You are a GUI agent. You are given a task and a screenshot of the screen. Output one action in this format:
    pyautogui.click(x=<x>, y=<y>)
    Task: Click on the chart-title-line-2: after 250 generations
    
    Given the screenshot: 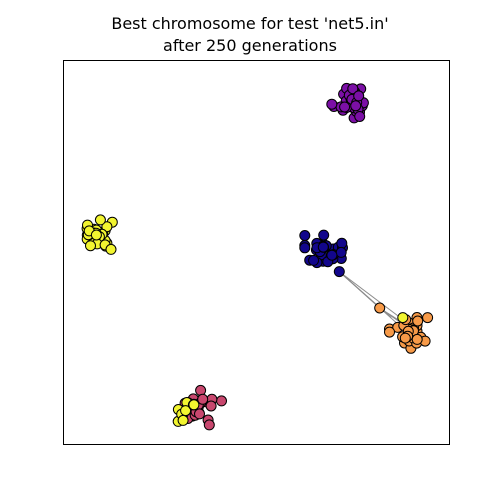 What is the action you would take?
    pyautogui.click(x=250, y=45)
    